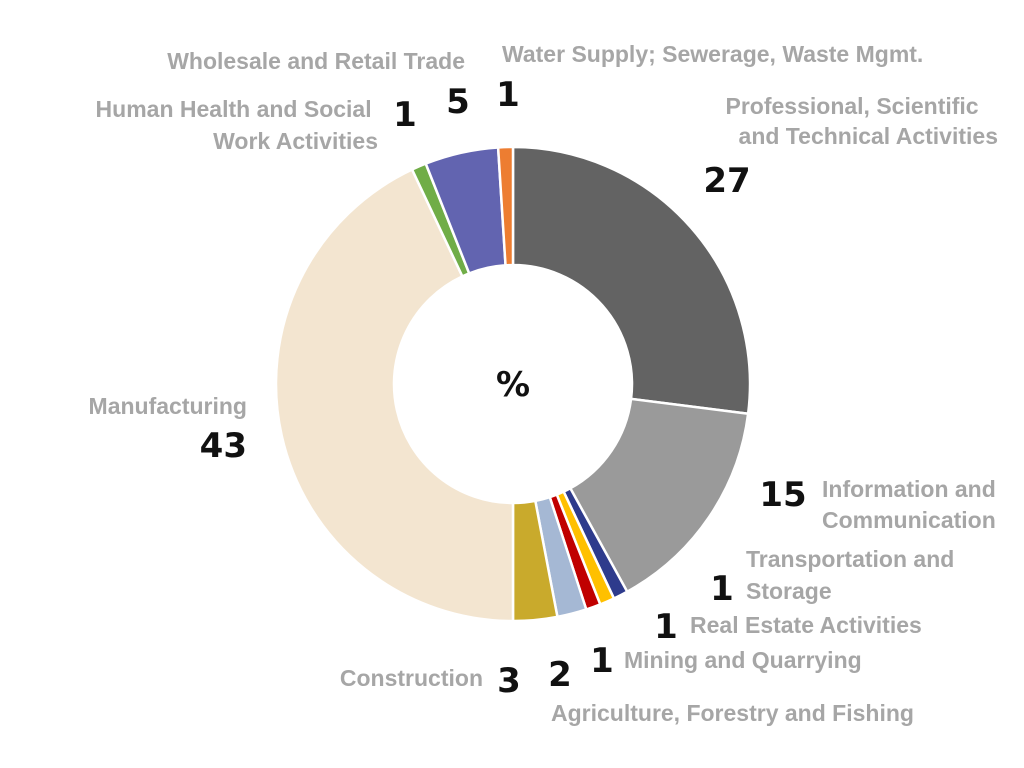 The width and height of the screenshot is (1024, 768). What do you see at coordinates (853, 575) in the screenshot?
I see `slice-label-transportation: Transportation and Storage` at bounding box center [853, 575].